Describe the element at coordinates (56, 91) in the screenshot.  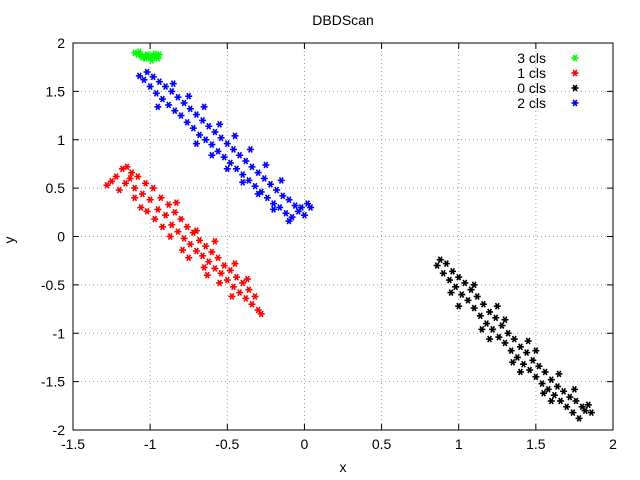
I see `y-tick-label: 1.5` at that location.